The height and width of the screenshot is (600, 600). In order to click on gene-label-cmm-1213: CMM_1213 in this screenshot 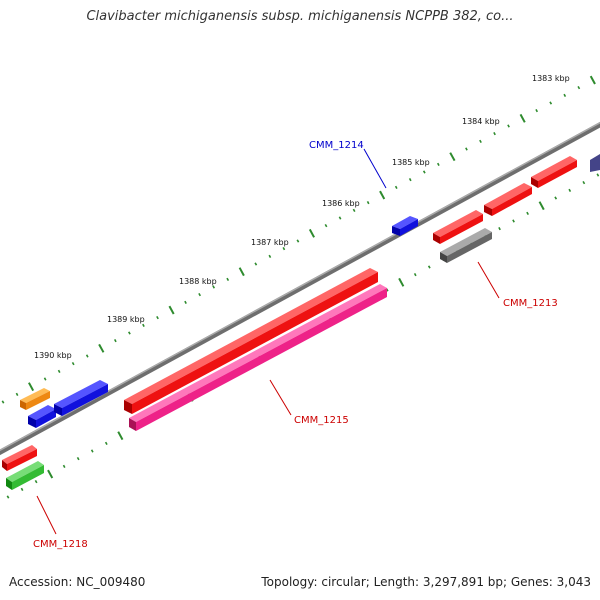, I will do `click(530, 303)`.